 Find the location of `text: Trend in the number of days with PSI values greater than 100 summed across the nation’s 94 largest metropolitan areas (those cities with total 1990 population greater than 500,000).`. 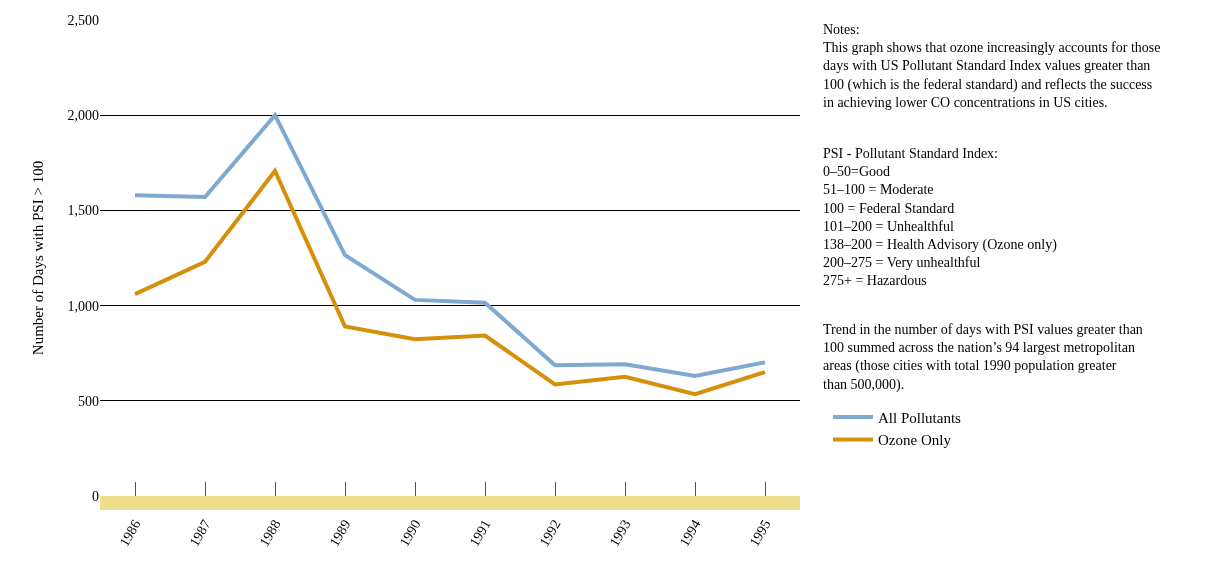

text: Trend in the number of days with PSI values greater than 100 summed across the nation’s 94 largest metropolitan areas (those cities with total 1990 population greater than 500,000). is located at coordinates (983, 357).